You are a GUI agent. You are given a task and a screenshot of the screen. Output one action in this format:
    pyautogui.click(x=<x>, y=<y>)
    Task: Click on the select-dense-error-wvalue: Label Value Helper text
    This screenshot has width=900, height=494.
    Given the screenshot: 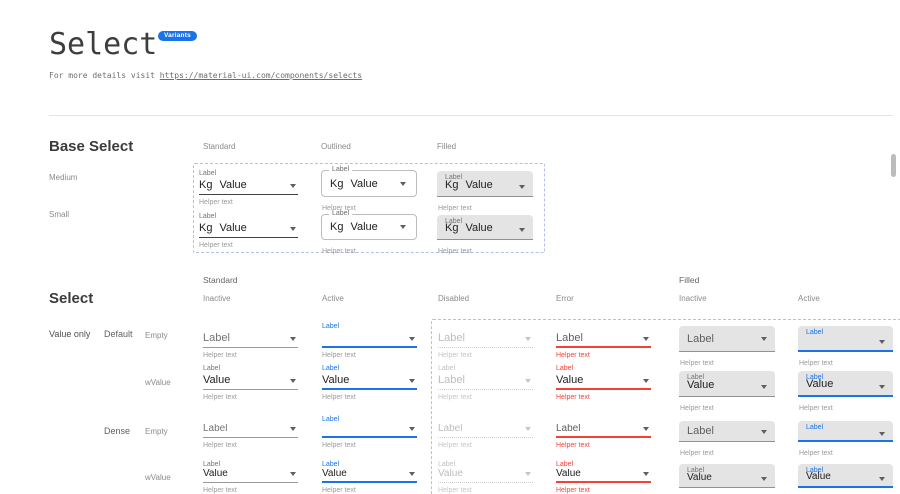 What is the action you would take?
    pyautogui.click(x=603, y=477)
    